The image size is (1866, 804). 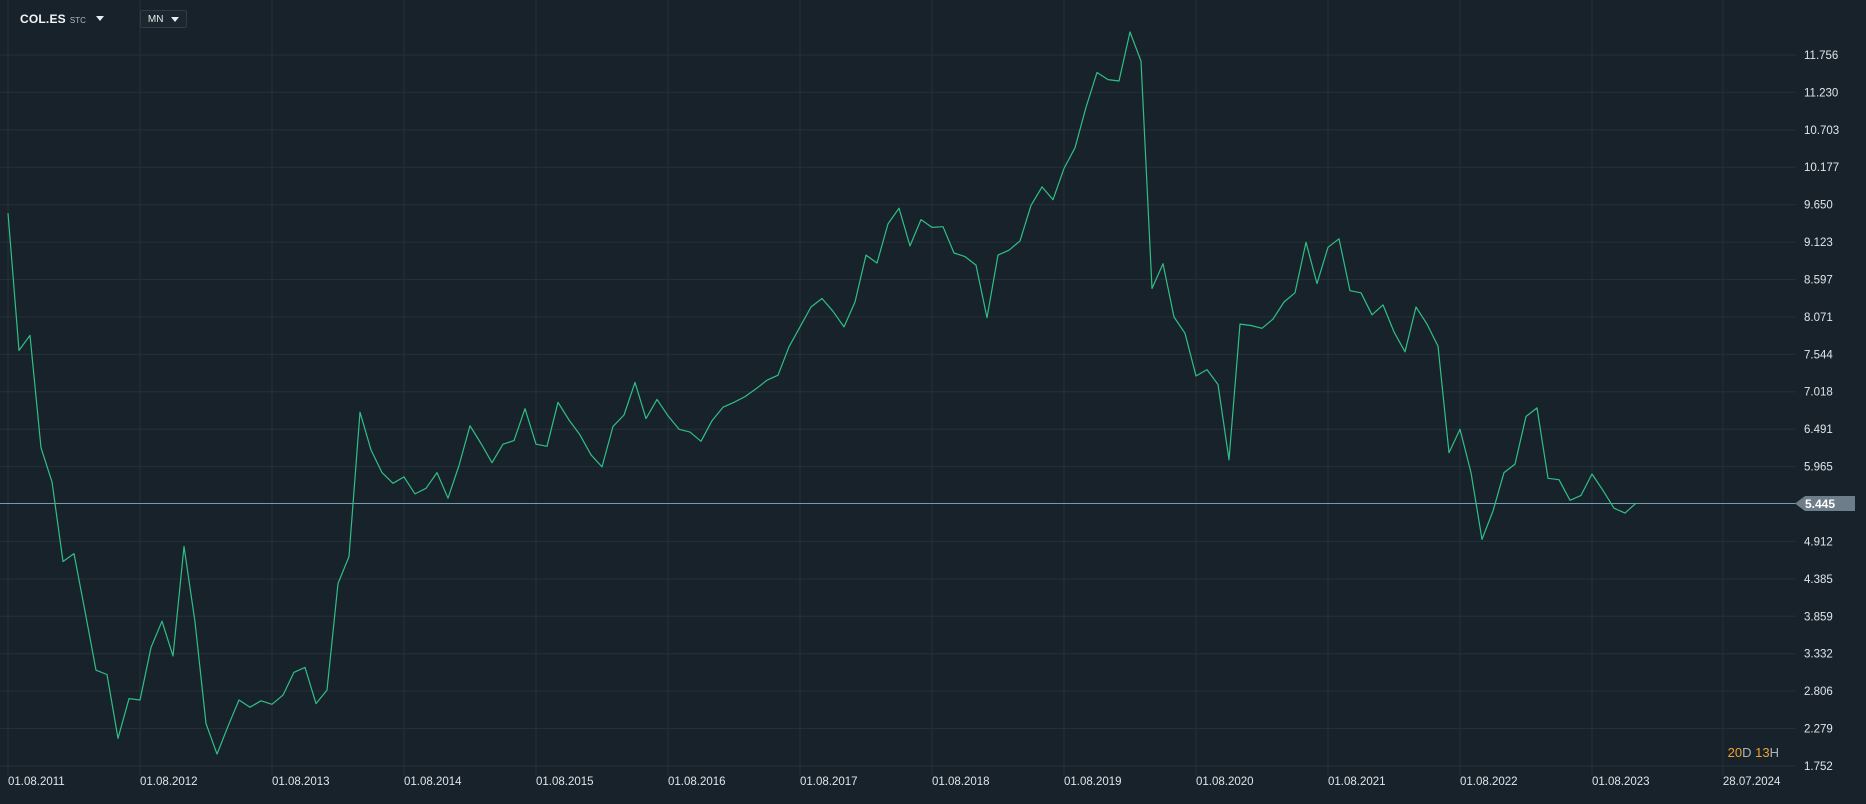 I want to click on y-tick-label: 10.177, so click(x=1821, y=168).